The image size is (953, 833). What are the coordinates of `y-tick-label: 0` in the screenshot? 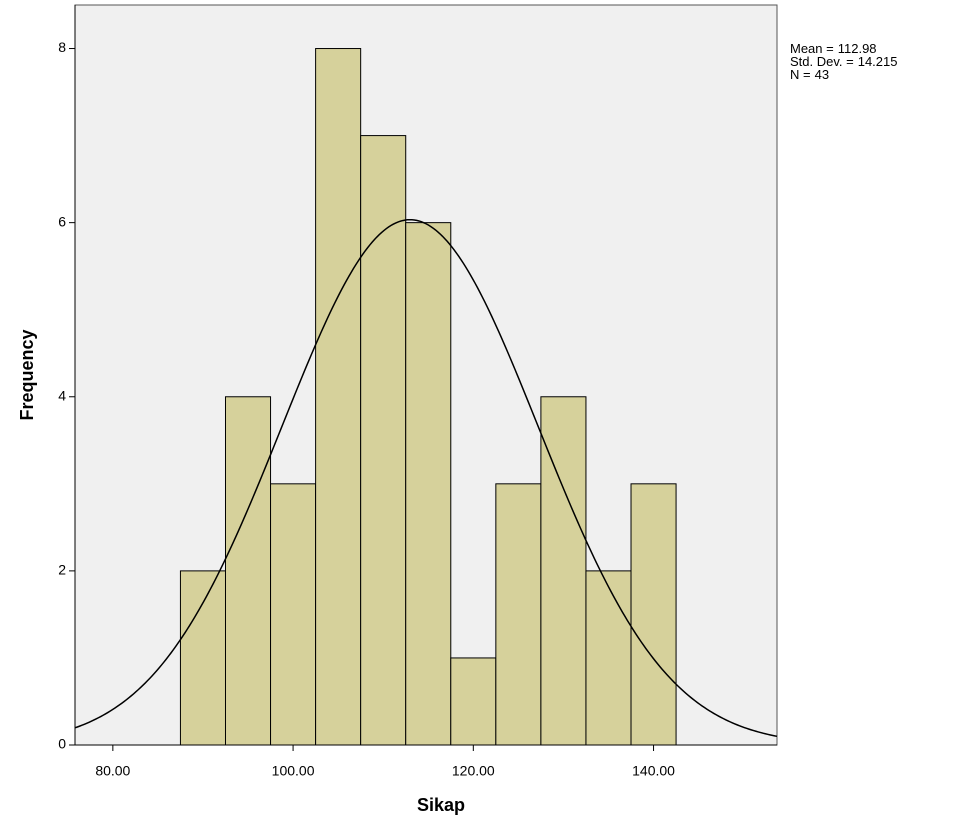 It's located at (62, 744).